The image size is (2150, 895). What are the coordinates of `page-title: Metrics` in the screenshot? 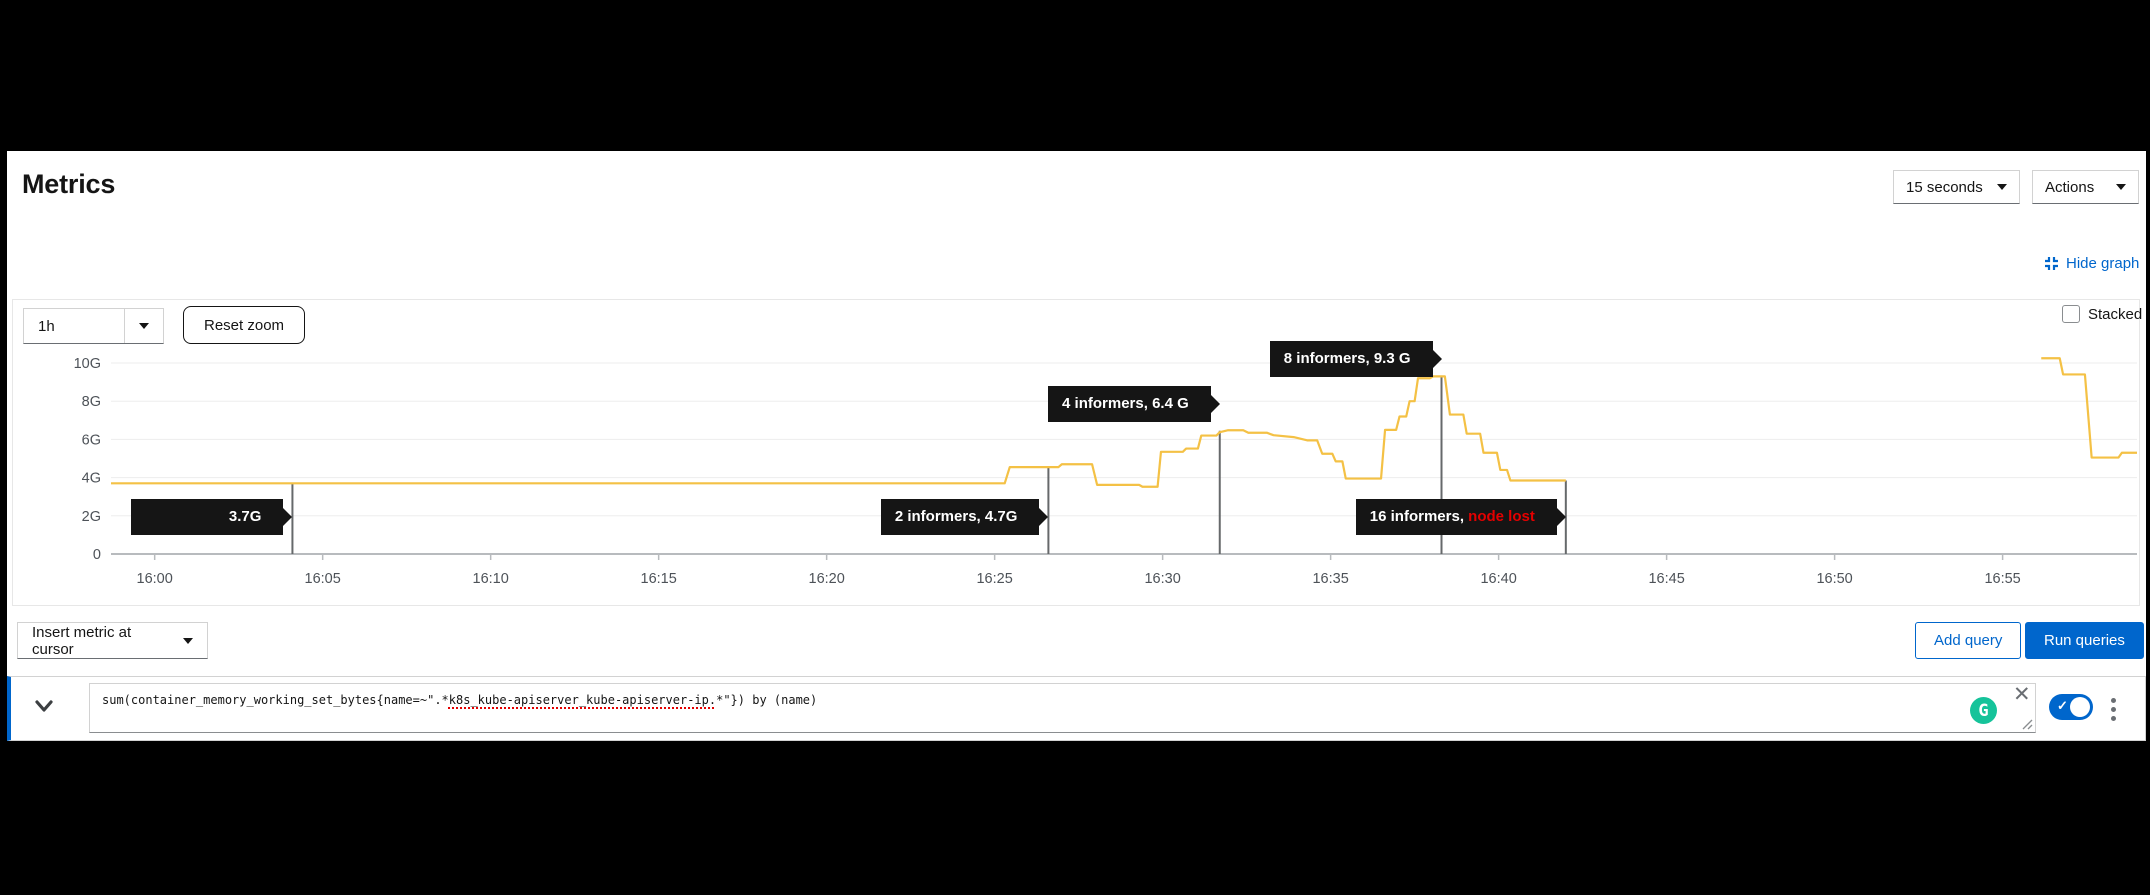 It's located at (69, 184).